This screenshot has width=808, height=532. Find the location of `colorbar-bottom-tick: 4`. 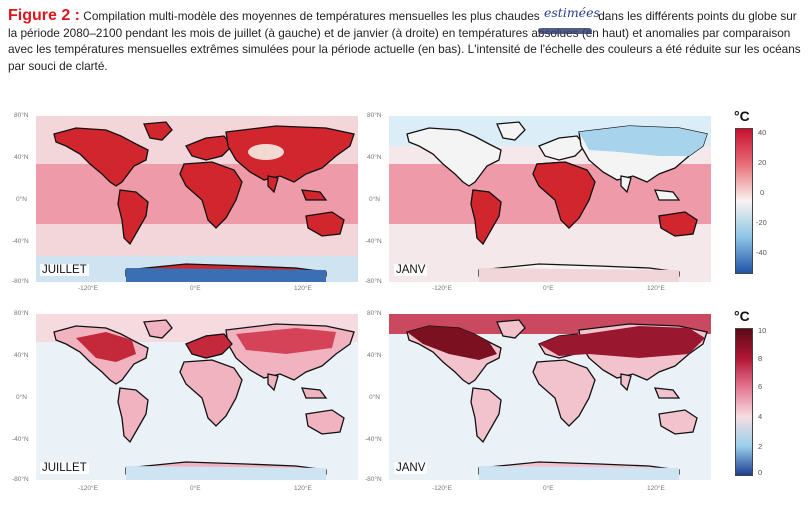

colorbar-bottom-tick: 4 is located at coordinates (760, 416).